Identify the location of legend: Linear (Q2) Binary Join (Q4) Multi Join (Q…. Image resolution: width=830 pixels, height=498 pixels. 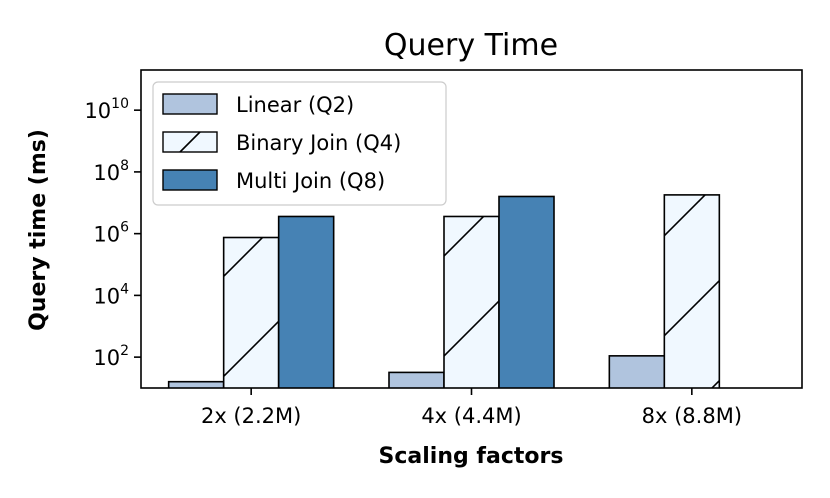
(299, 143).